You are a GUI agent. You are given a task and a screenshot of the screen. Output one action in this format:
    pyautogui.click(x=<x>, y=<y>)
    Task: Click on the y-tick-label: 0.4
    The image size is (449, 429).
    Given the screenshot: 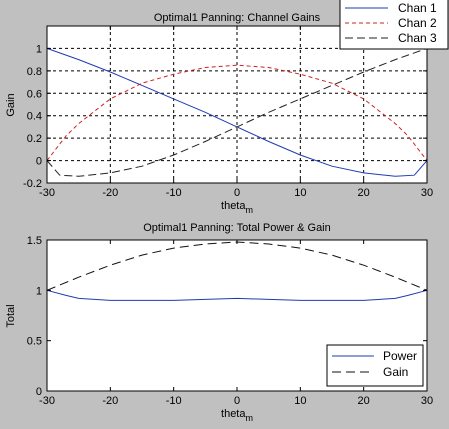 What is the action you would take?
    pyautogui.click(x=34, y=117)
    